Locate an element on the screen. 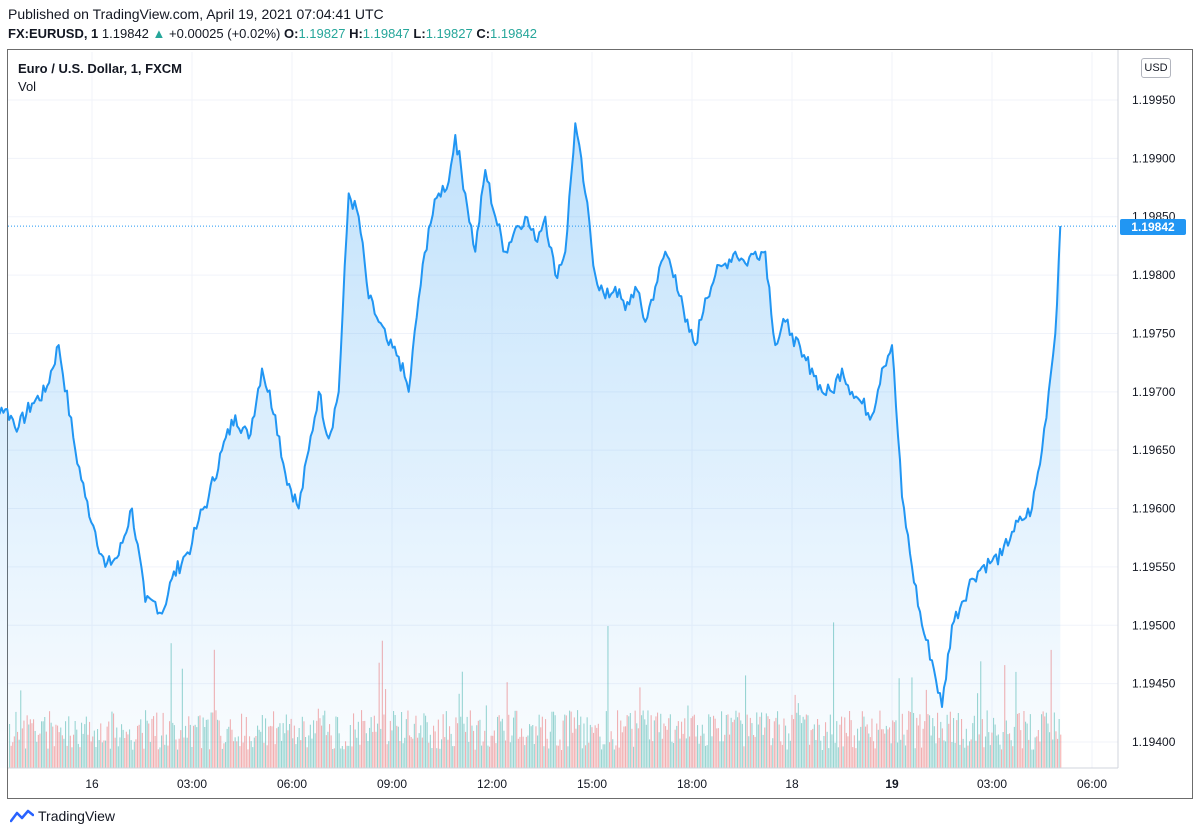 The image size is (1200, 840). volume-legend: Vol is located at coordinates (27, 86).